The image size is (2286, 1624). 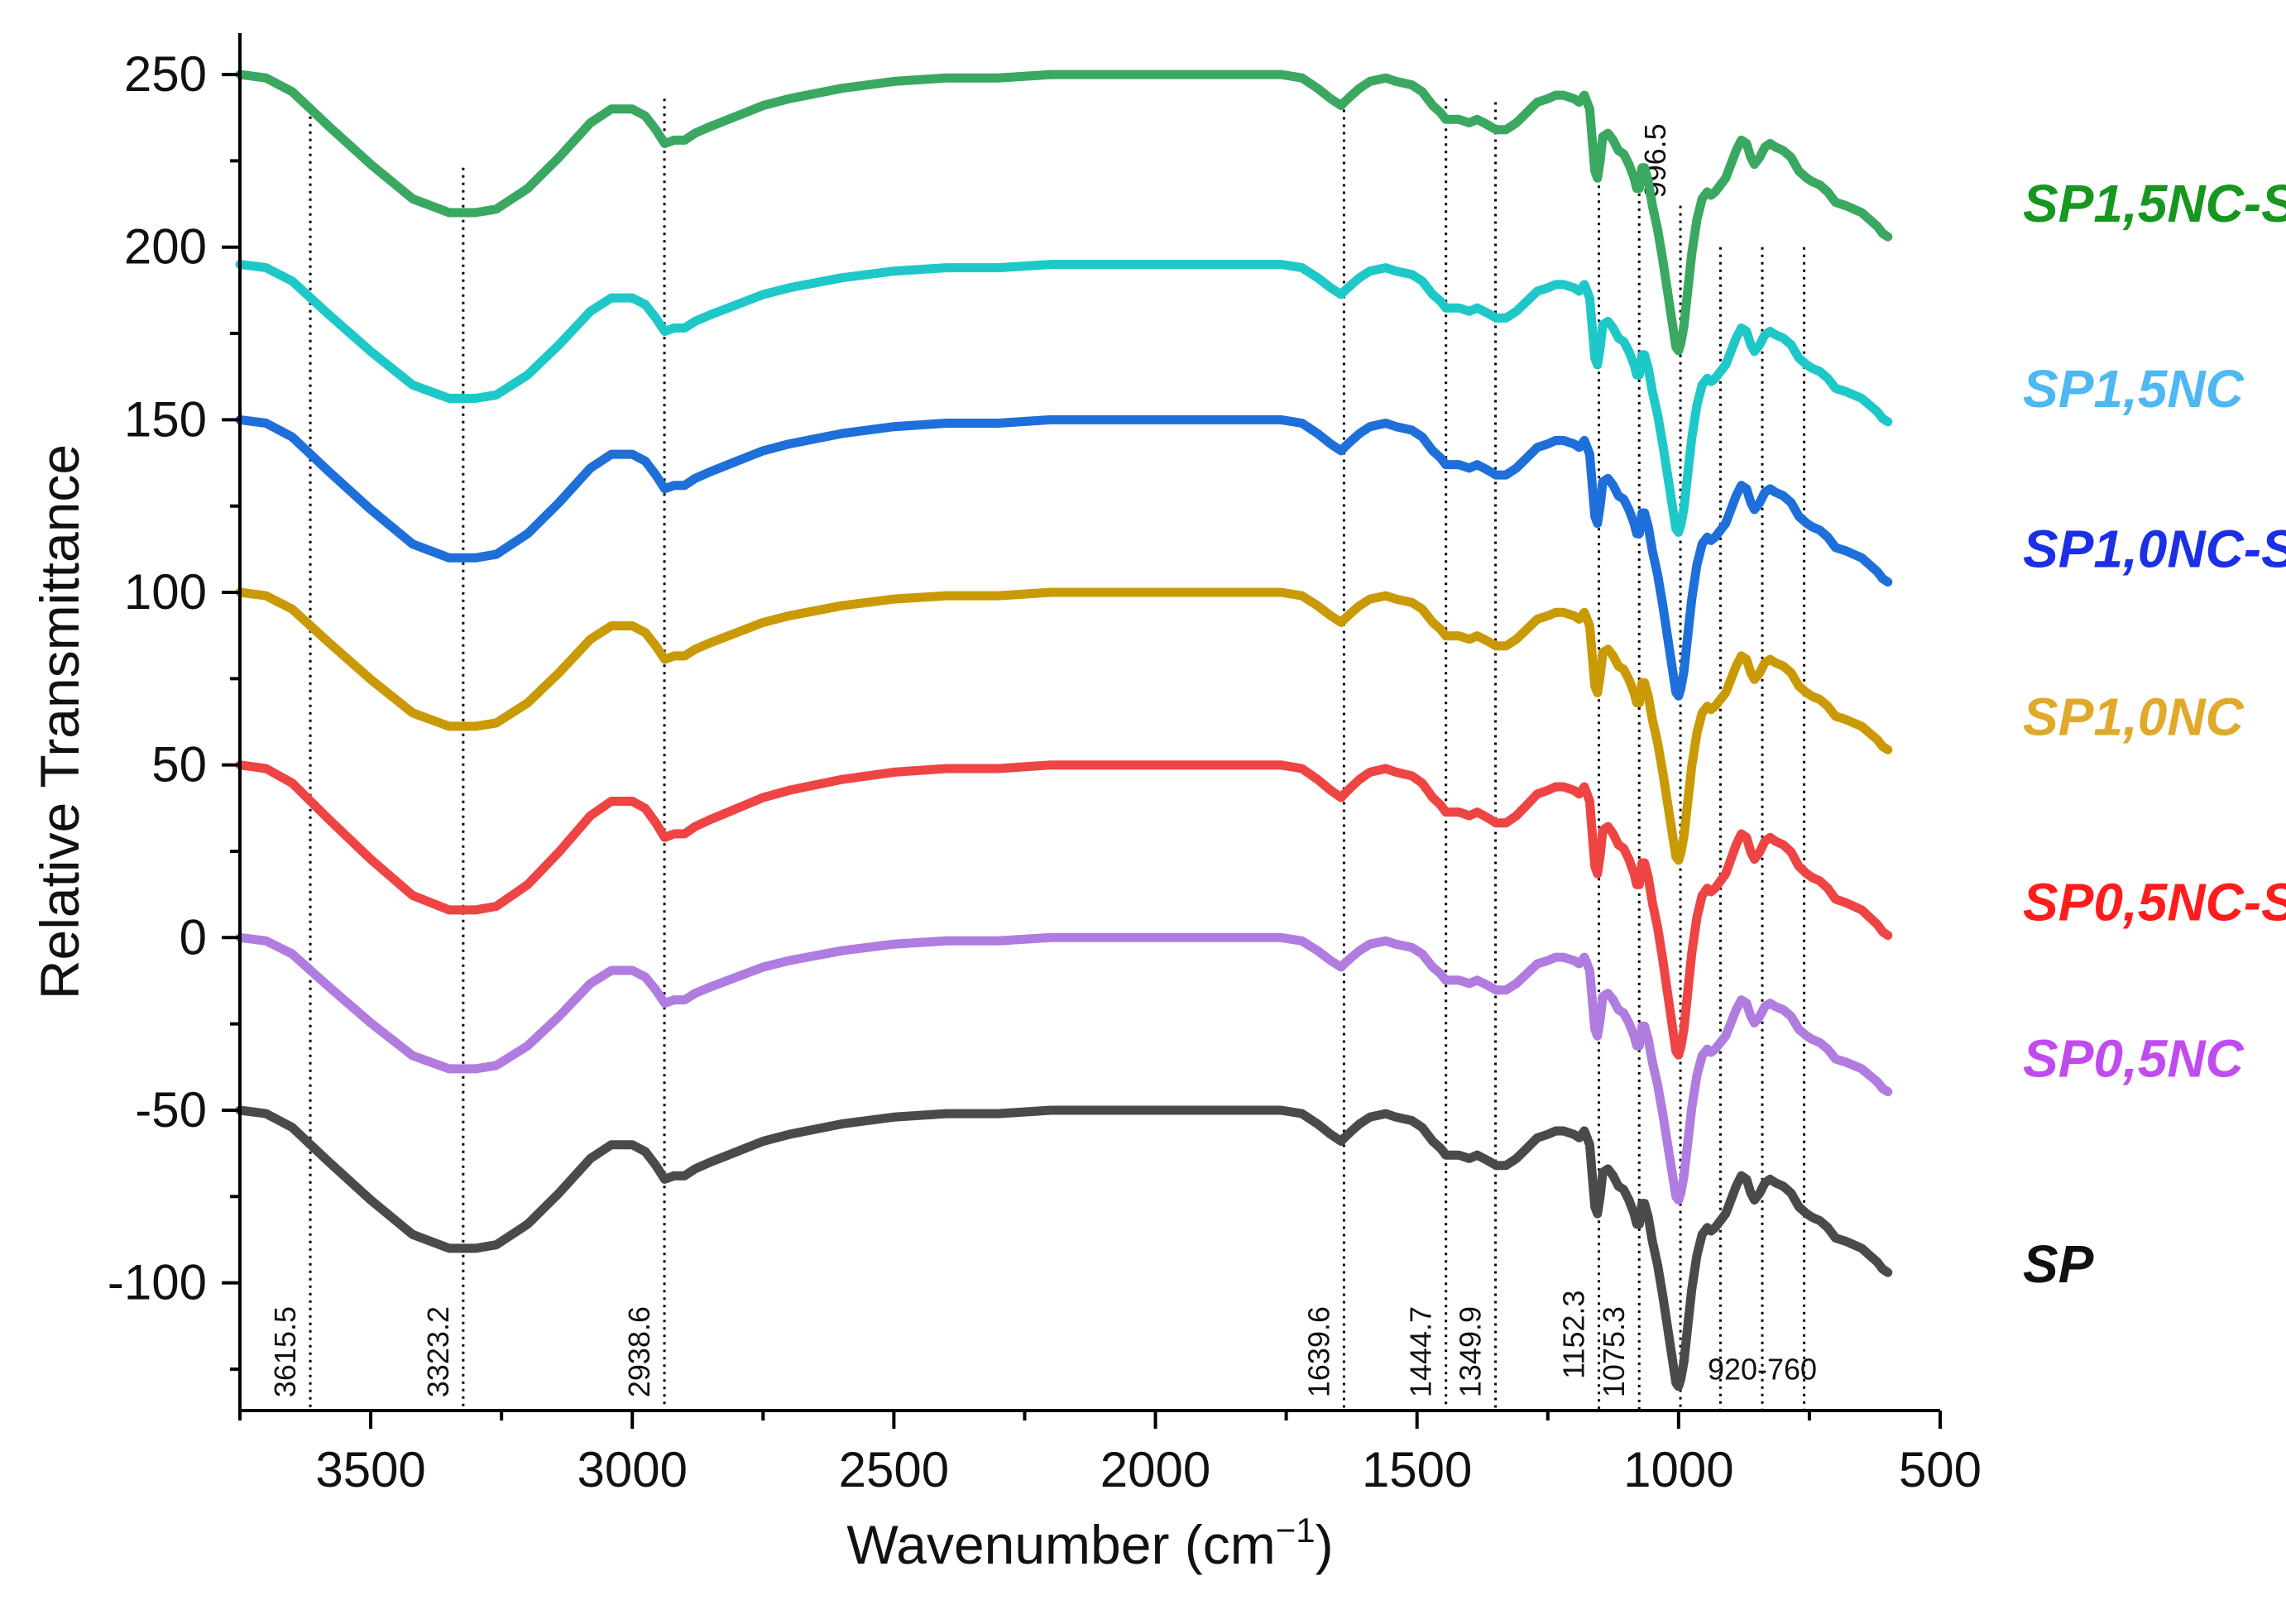 I want to click on series-line-sp1-0nc, so click(x=1064, y=726).